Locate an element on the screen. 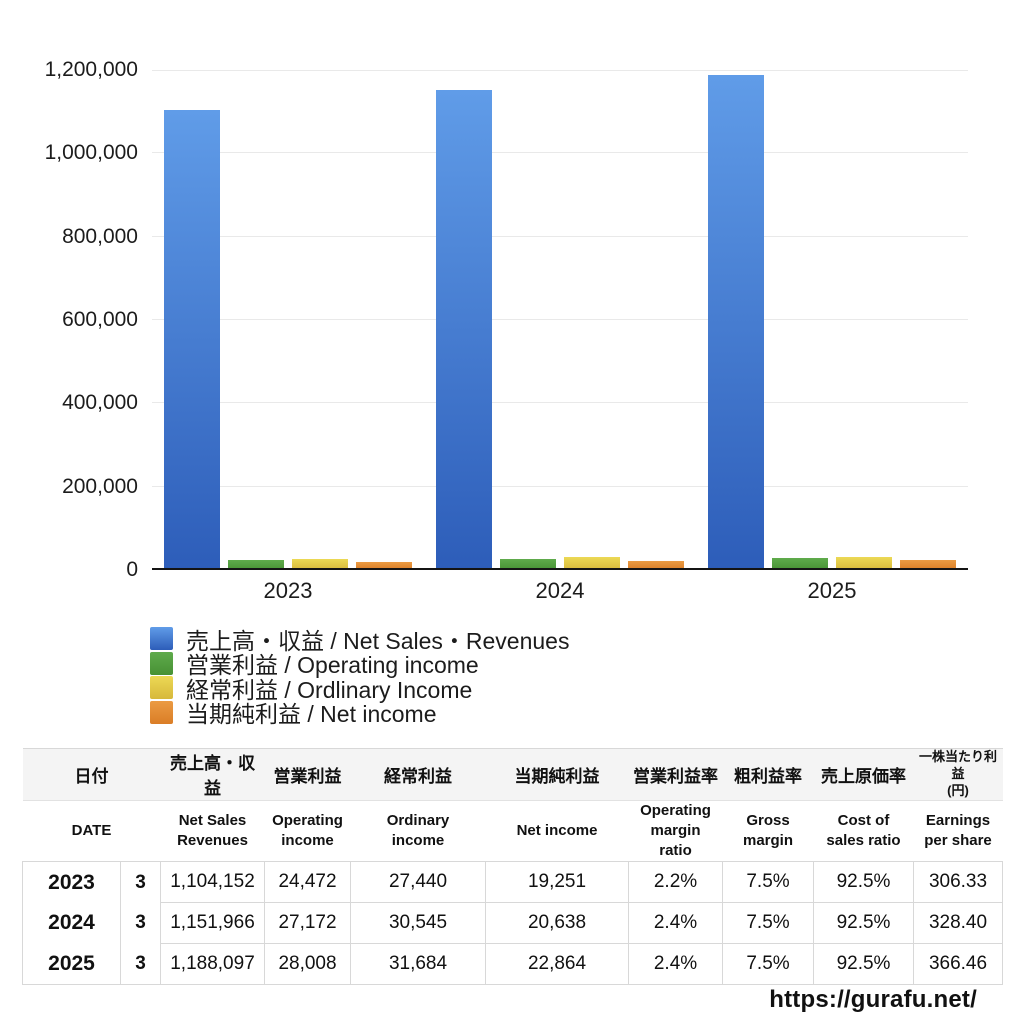 Image resolution: width=1024 pixels, height=1024 pixels. x-axis-label-2025: 2025 is located at coordinates (832, 590).